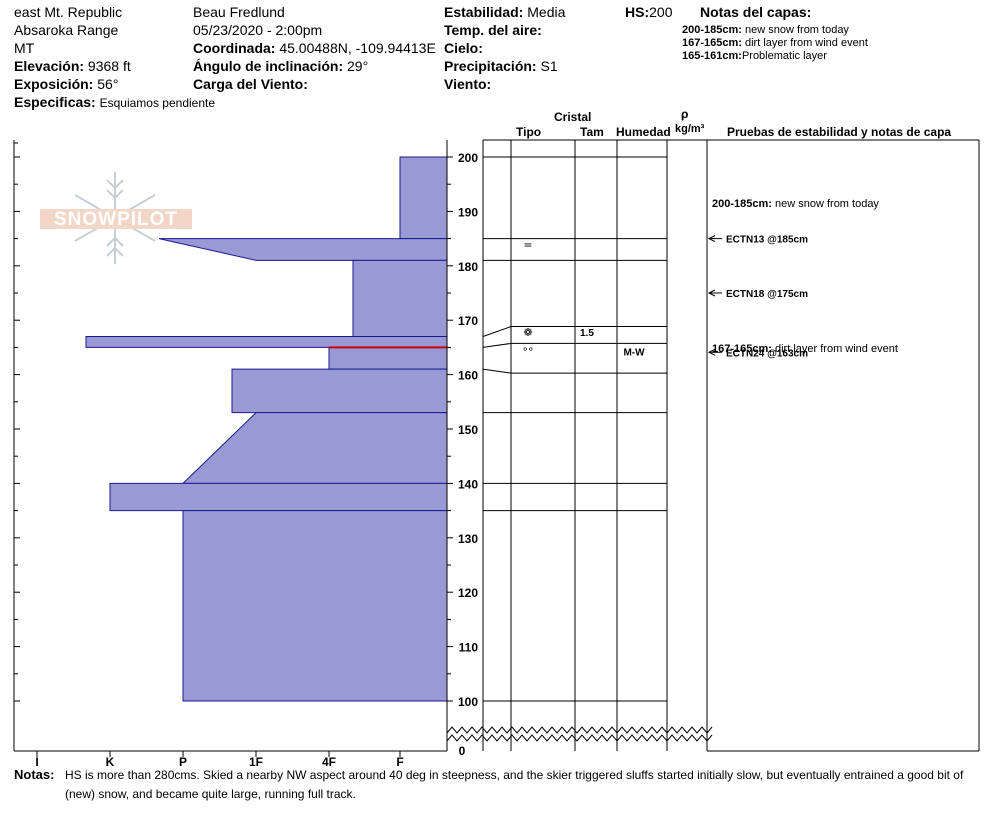 The image size is (994, 840). What do you see at coordinates (468, 376) in the screenshot?
I see `height-tick-label: 160` at bounding box center [468, 376].